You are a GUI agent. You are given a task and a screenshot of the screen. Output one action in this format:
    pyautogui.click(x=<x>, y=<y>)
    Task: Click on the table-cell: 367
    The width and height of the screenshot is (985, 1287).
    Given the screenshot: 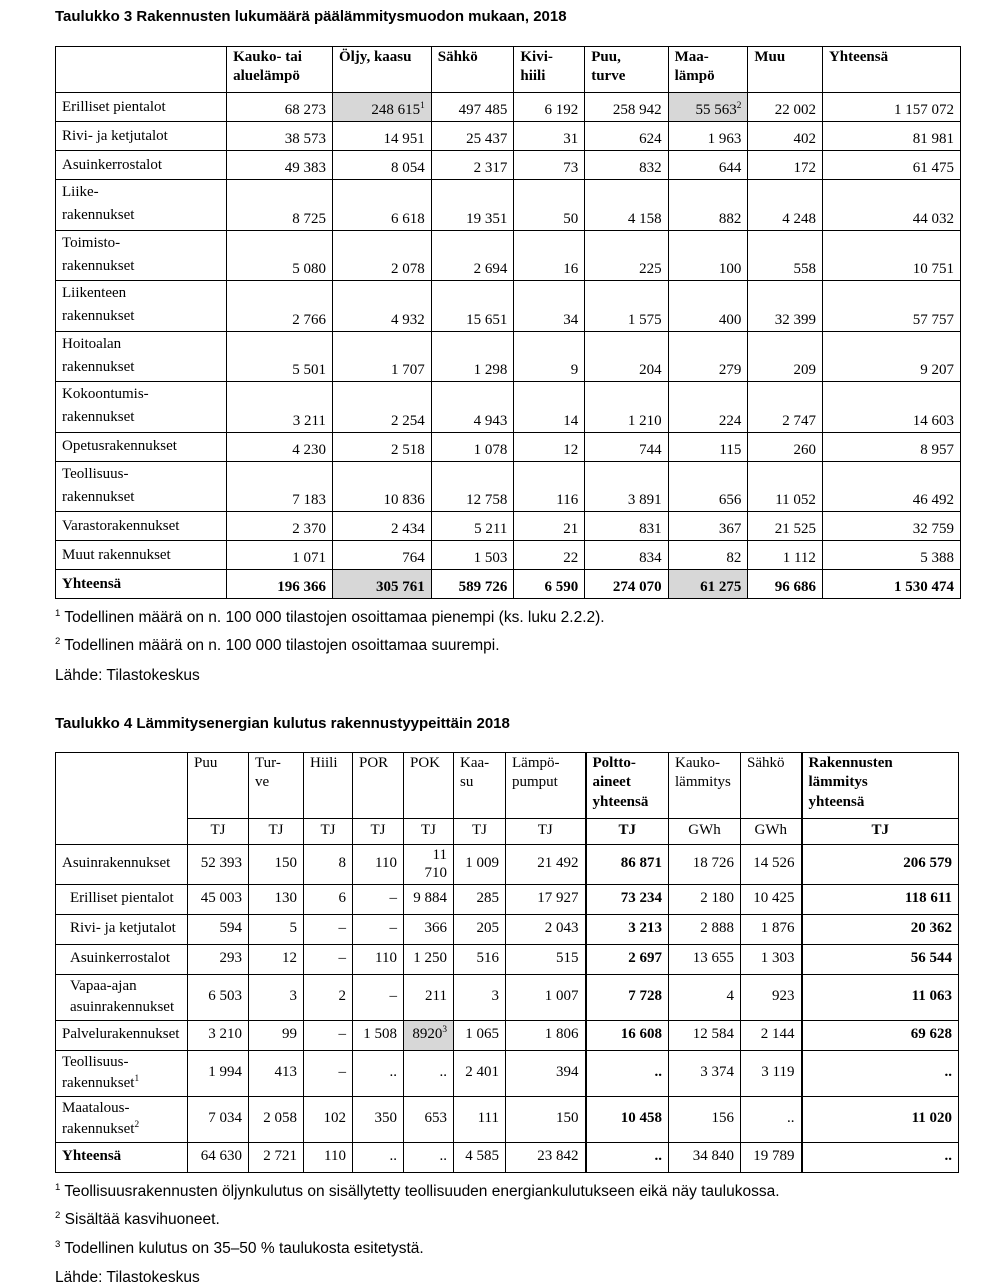 What is the action you would take?
    pyautogui.click(x=708, y=526)
    